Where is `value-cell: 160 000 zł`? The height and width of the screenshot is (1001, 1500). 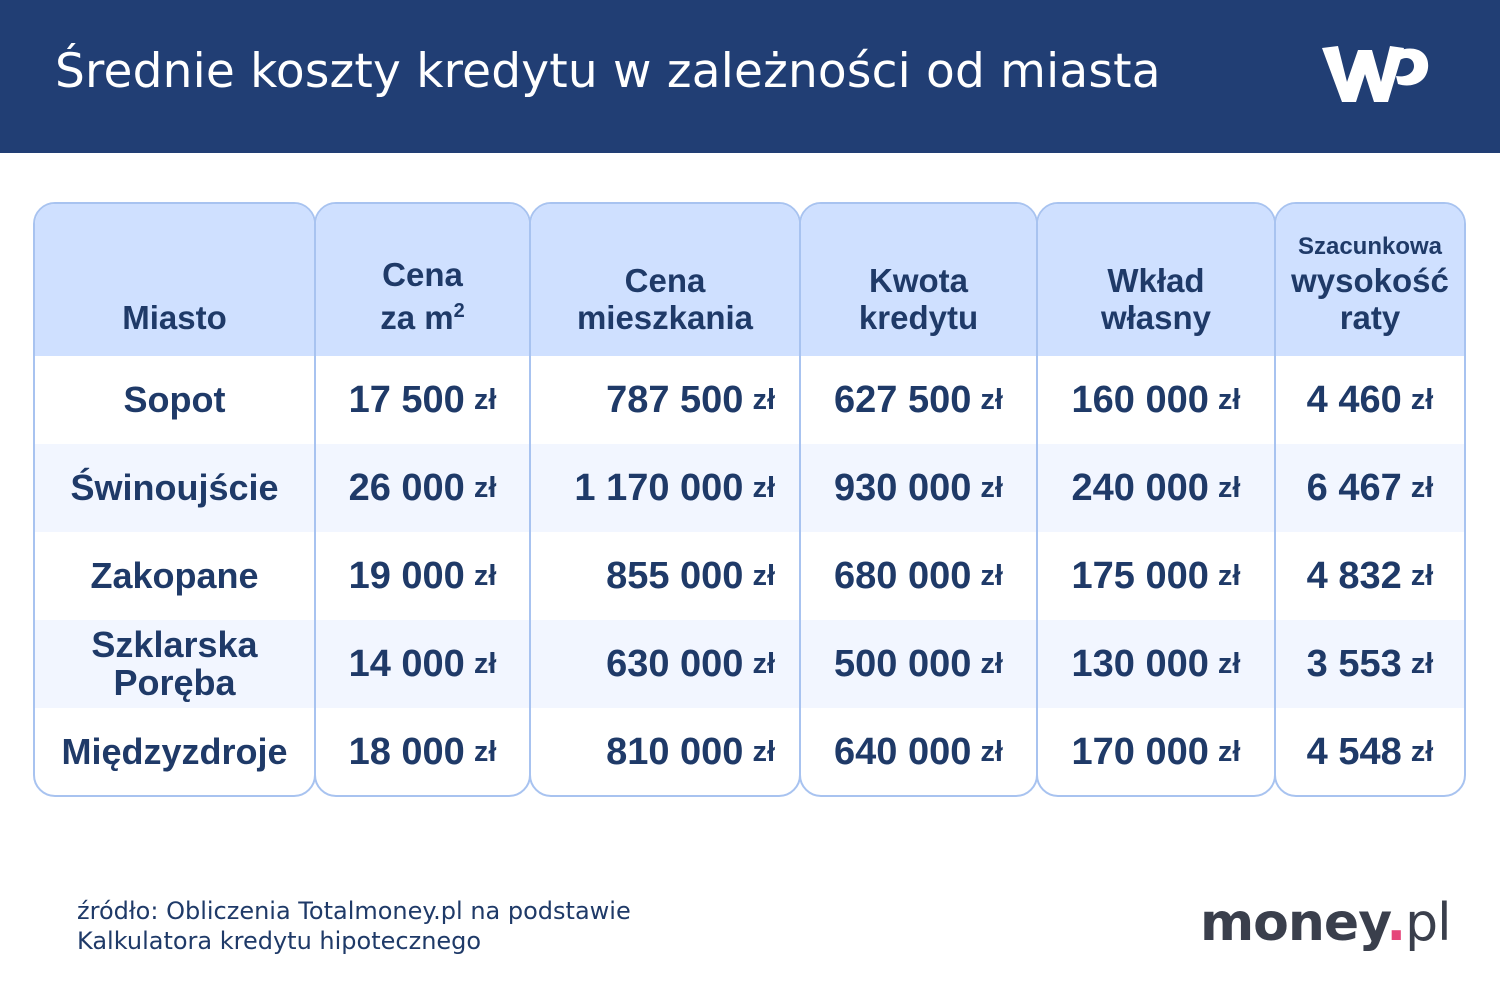 value-cell: 160 000 zł is located at coordinates (1156, 399).